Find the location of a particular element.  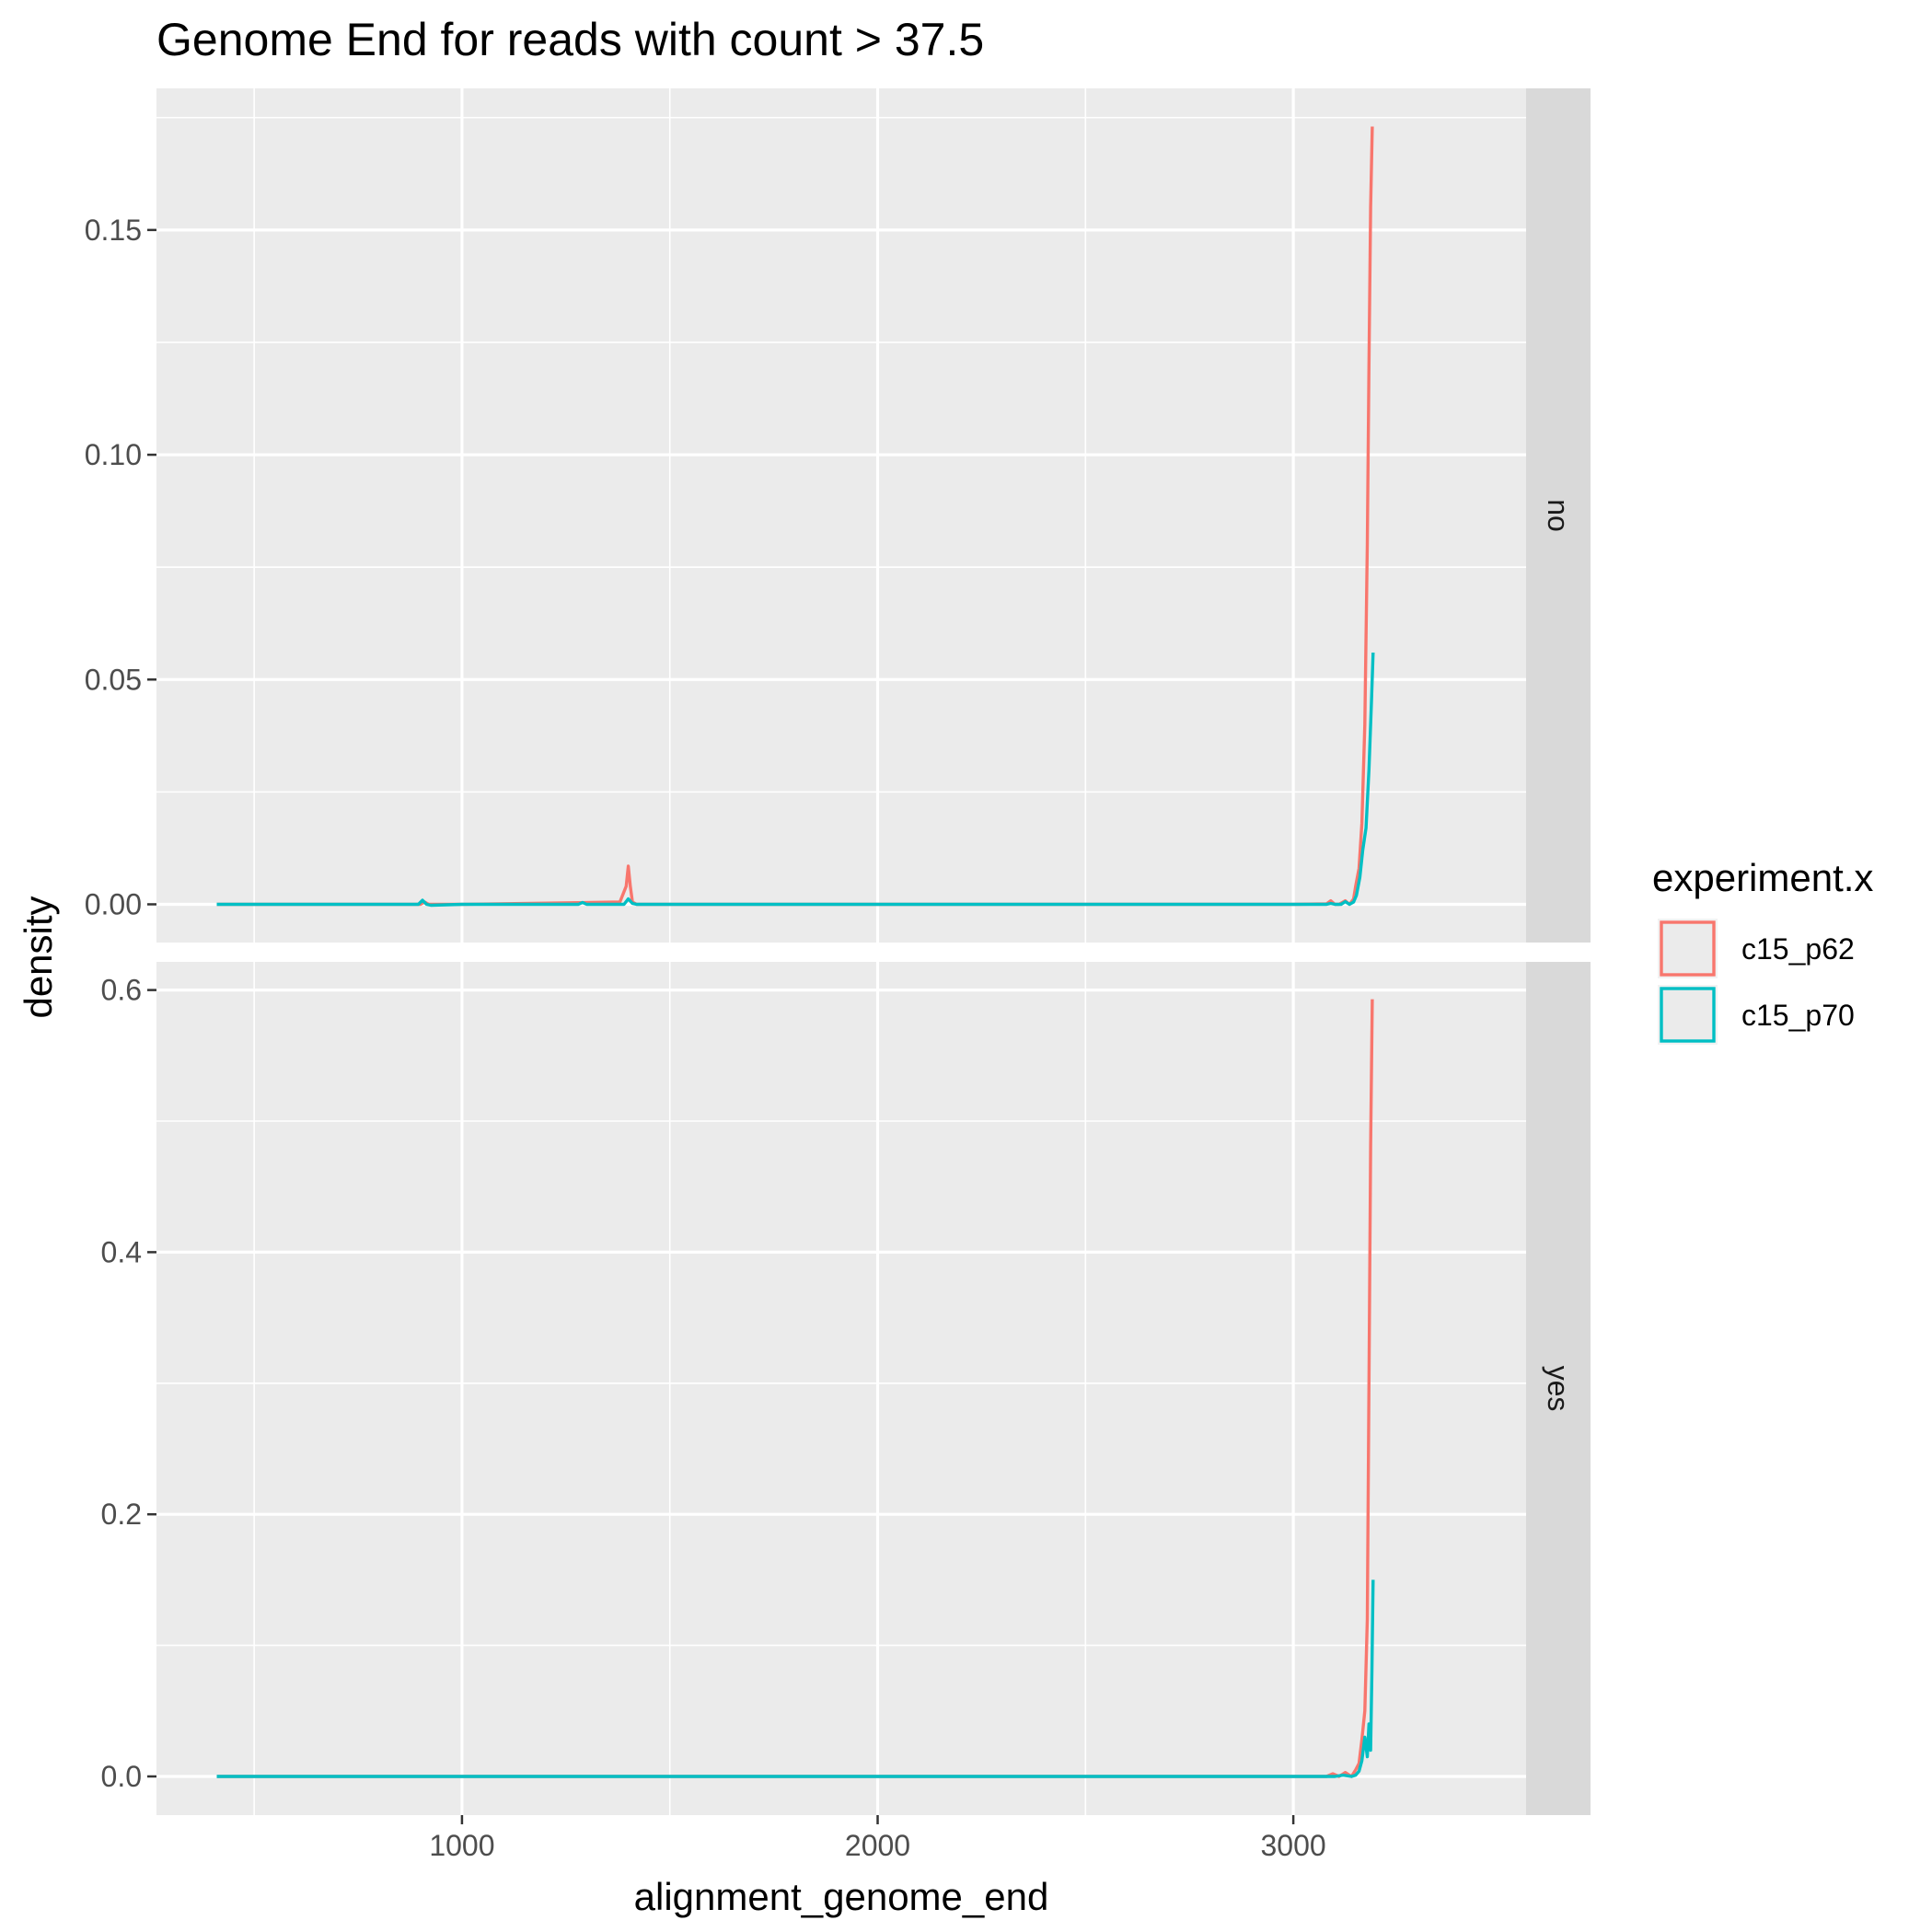

y-tick-label: 0.0 is located at coordinates (122, 1777).